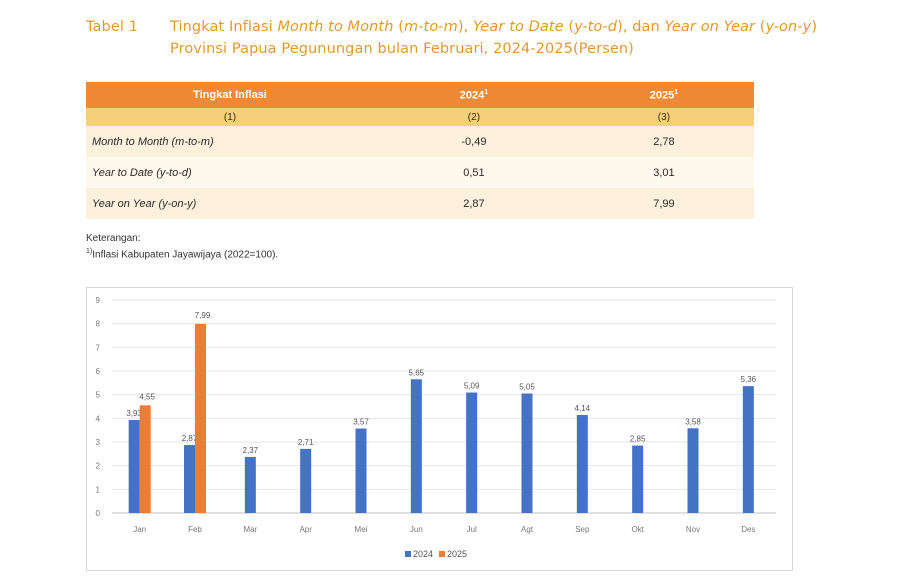 The height and width of the screenshot is (588, 900). What do you see at coordinates (147, 396) in the screenshot?
I see `data-label-2025: 4,55` at bounding box center [147, 396].